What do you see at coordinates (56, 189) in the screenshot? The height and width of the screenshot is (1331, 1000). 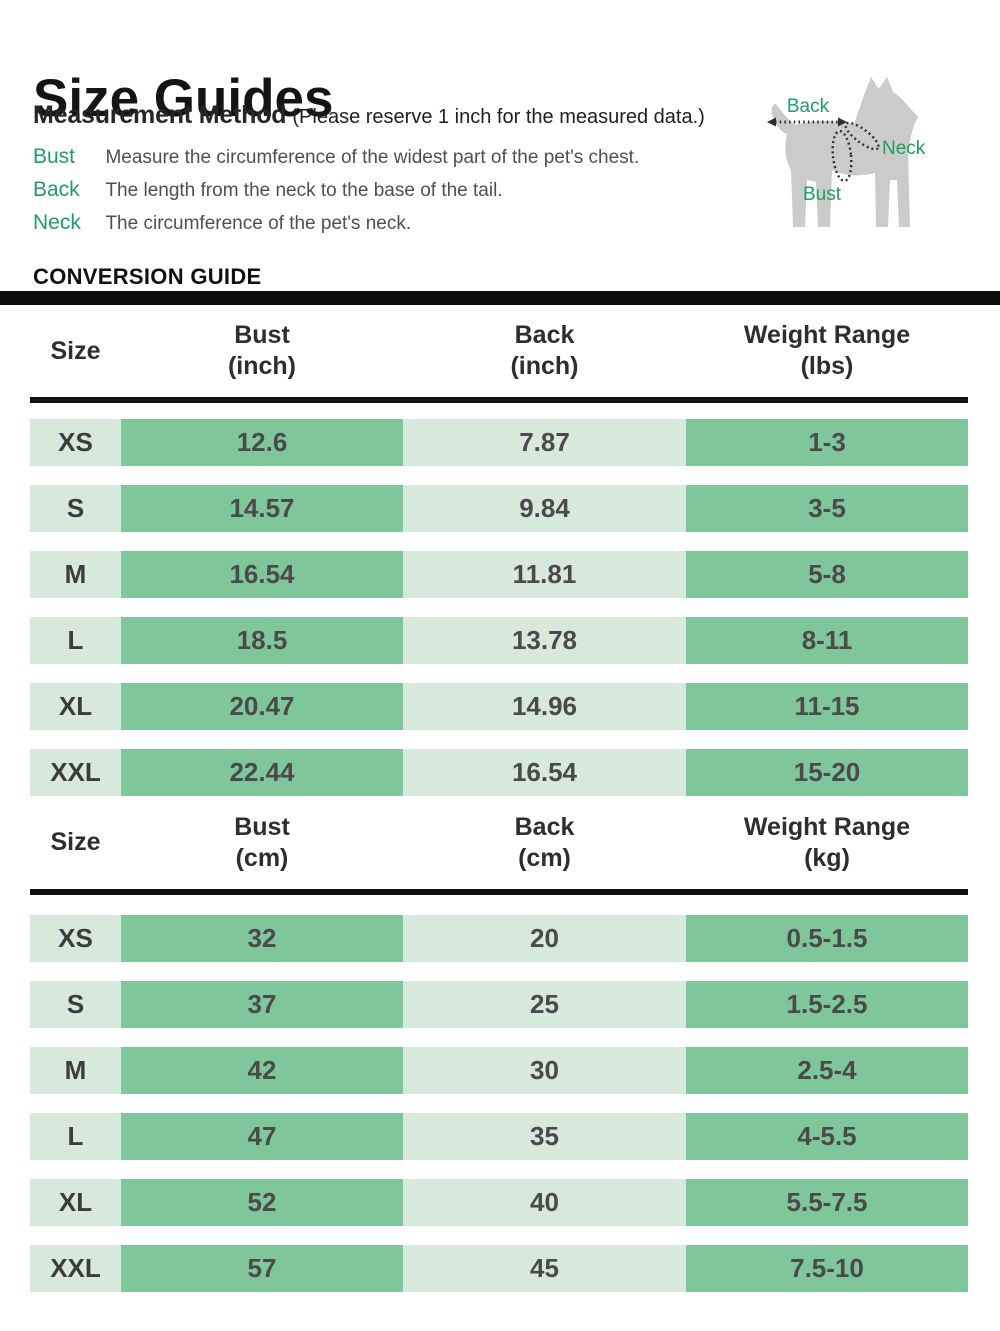 I see `definition-term: Back` at bounding box center [56, 189].